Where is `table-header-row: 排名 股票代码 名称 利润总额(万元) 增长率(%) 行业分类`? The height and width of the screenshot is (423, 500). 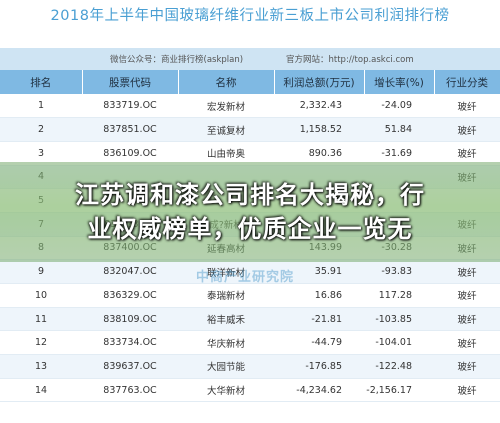 table-header-row: 排名 股票代码 名称 利润总额(万元) 增长率(%) 行业分类 is located at coordinates (250, 82).